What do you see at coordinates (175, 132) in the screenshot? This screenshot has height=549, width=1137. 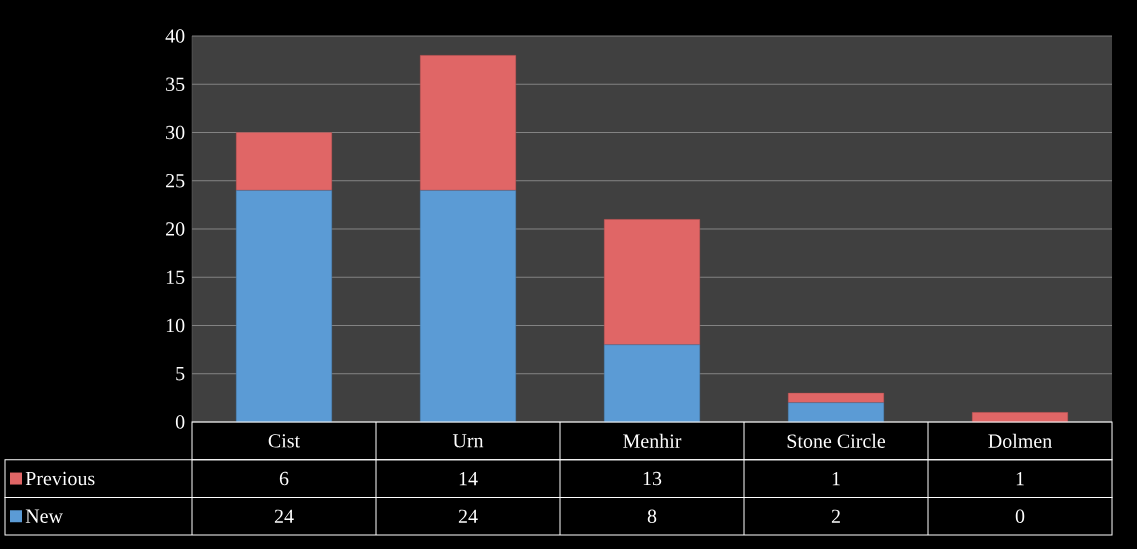 I see `y-tick-label: 30` at bounding box center [175, 132].